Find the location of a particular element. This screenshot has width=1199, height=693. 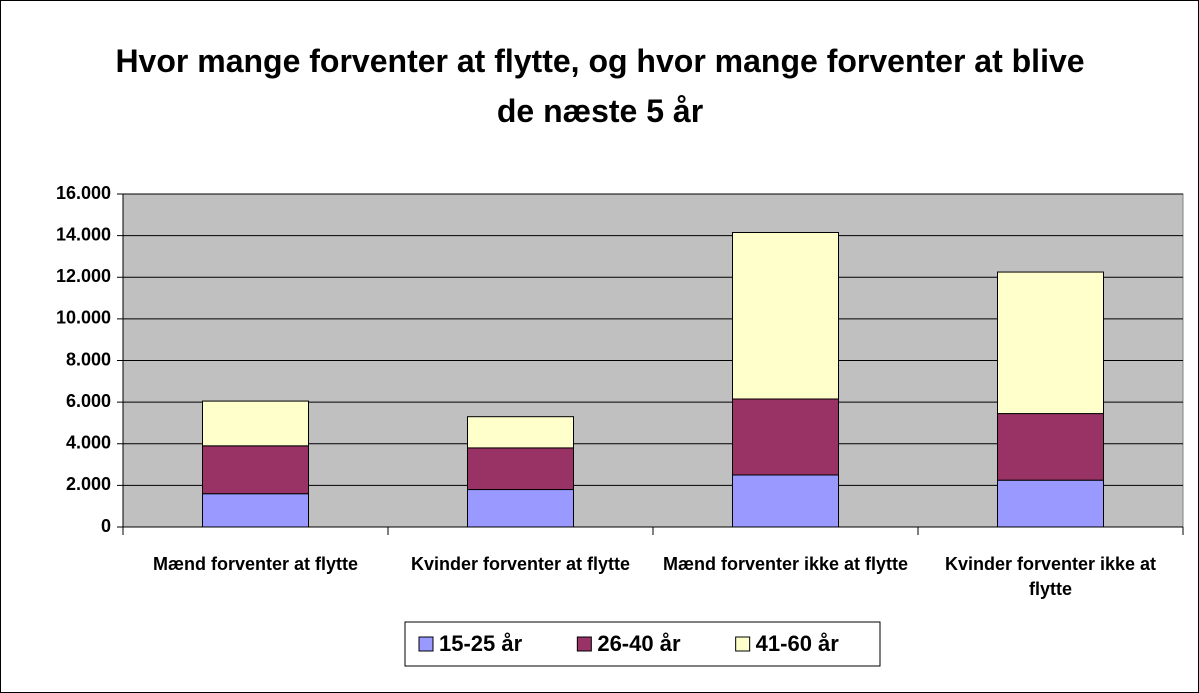

y-tick-label: 4.000 is located at coordinates (88, 443).